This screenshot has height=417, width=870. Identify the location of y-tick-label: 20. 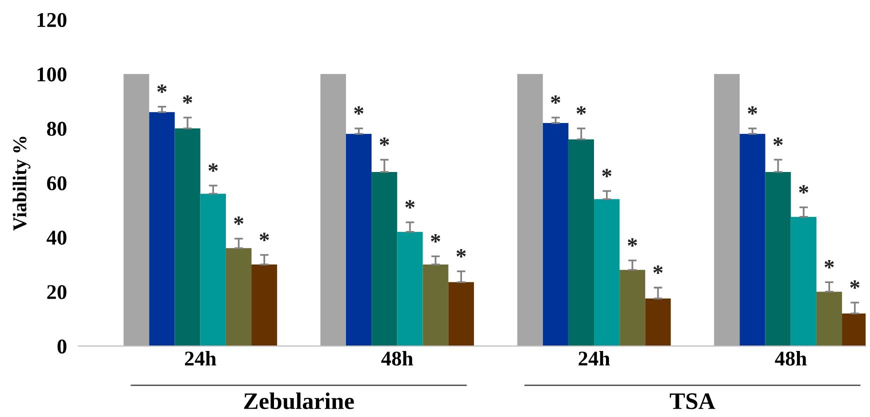
(56, 292).